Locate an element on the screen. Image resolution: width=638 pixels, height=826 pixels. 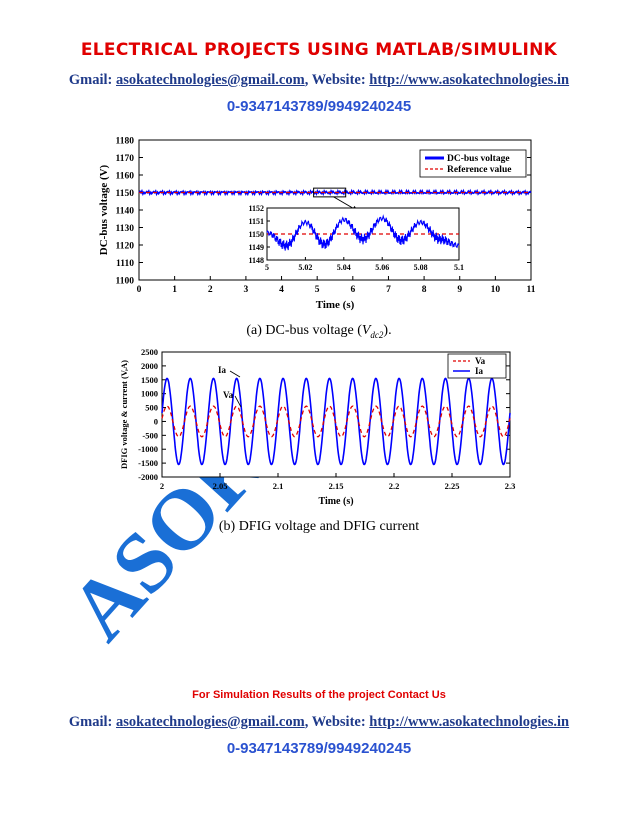
x-tick-label-a: 1 is located at coordinates (174, 290).